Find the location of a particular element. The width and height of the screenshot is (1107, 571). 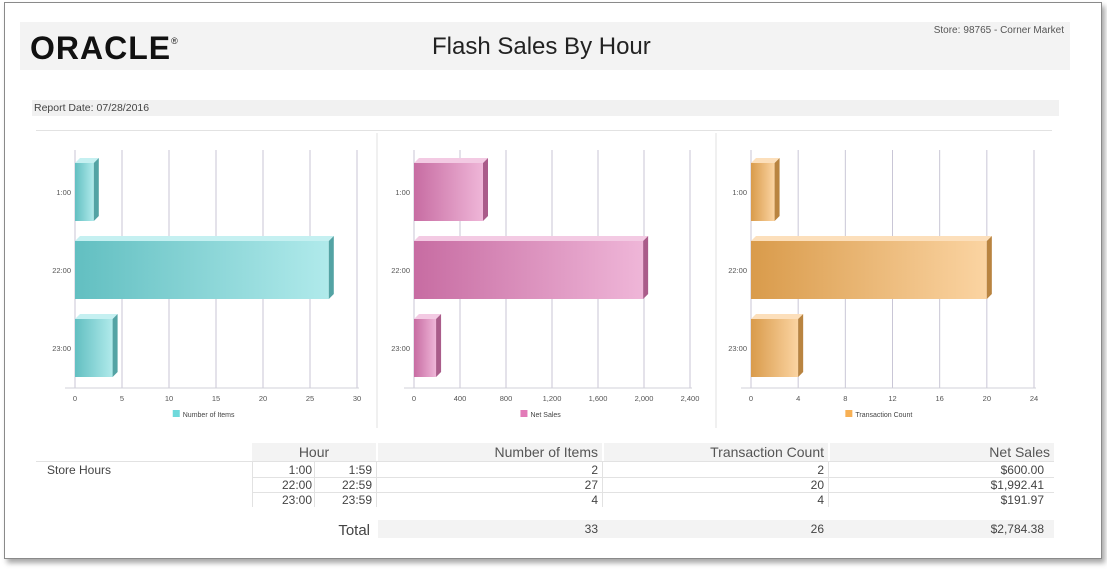

store-label: Store: is located at coordinates (947, 30).